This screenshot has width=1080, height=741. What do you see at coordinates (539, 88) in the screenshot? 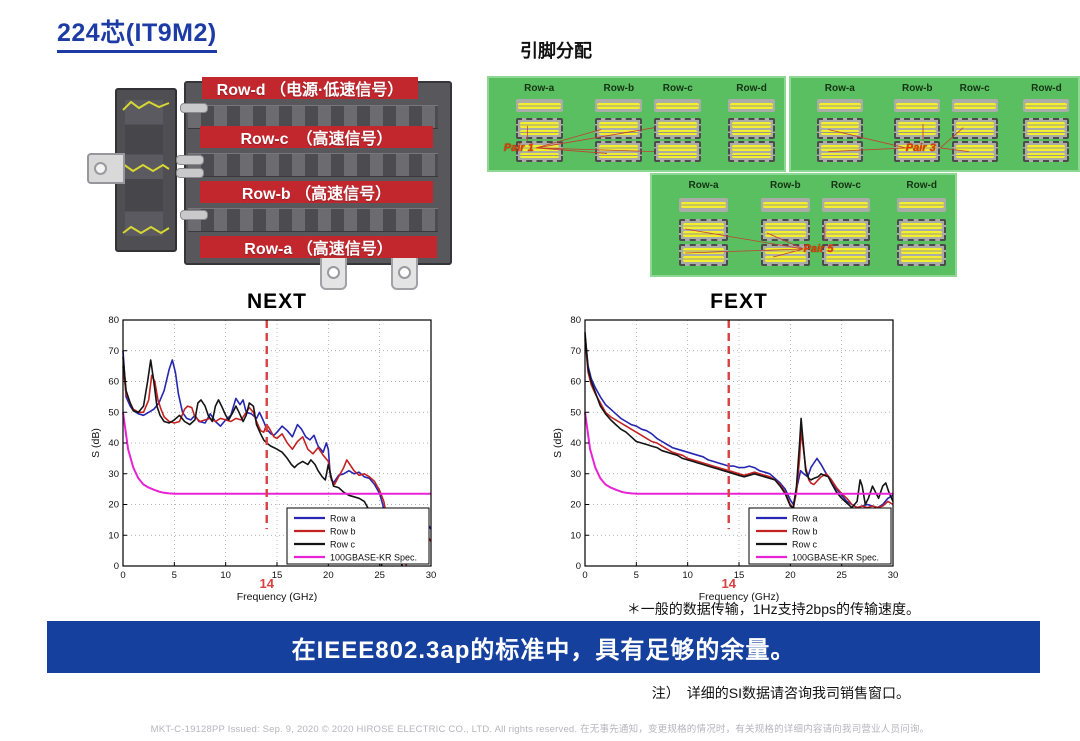
I see `pin-column-header: Row-a` at bounding box center [539, 88].